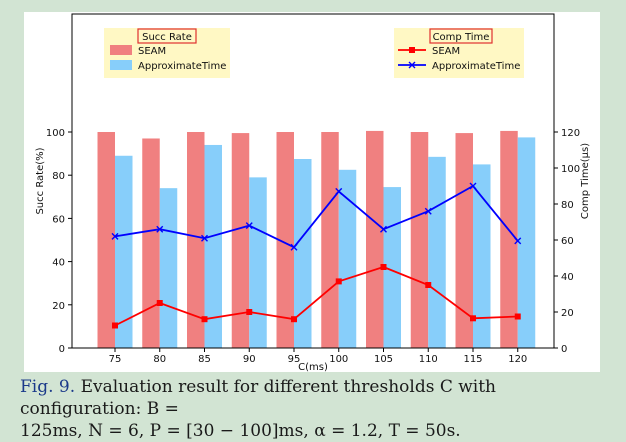 The width and height of the screenshot is (626, 442). Describe the element at coordinates (115, 359) in the screenshot. I see `x-tick-label-75: 75` at that location.